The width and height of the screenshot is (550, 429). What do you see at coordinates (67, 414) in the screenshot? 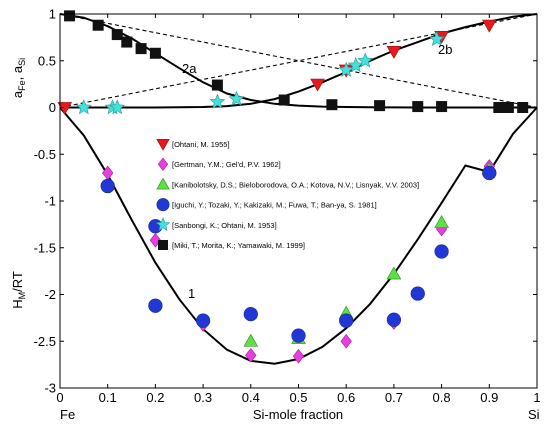
I see `x-end-label-left: Fe` at bounding box center [67, 414].